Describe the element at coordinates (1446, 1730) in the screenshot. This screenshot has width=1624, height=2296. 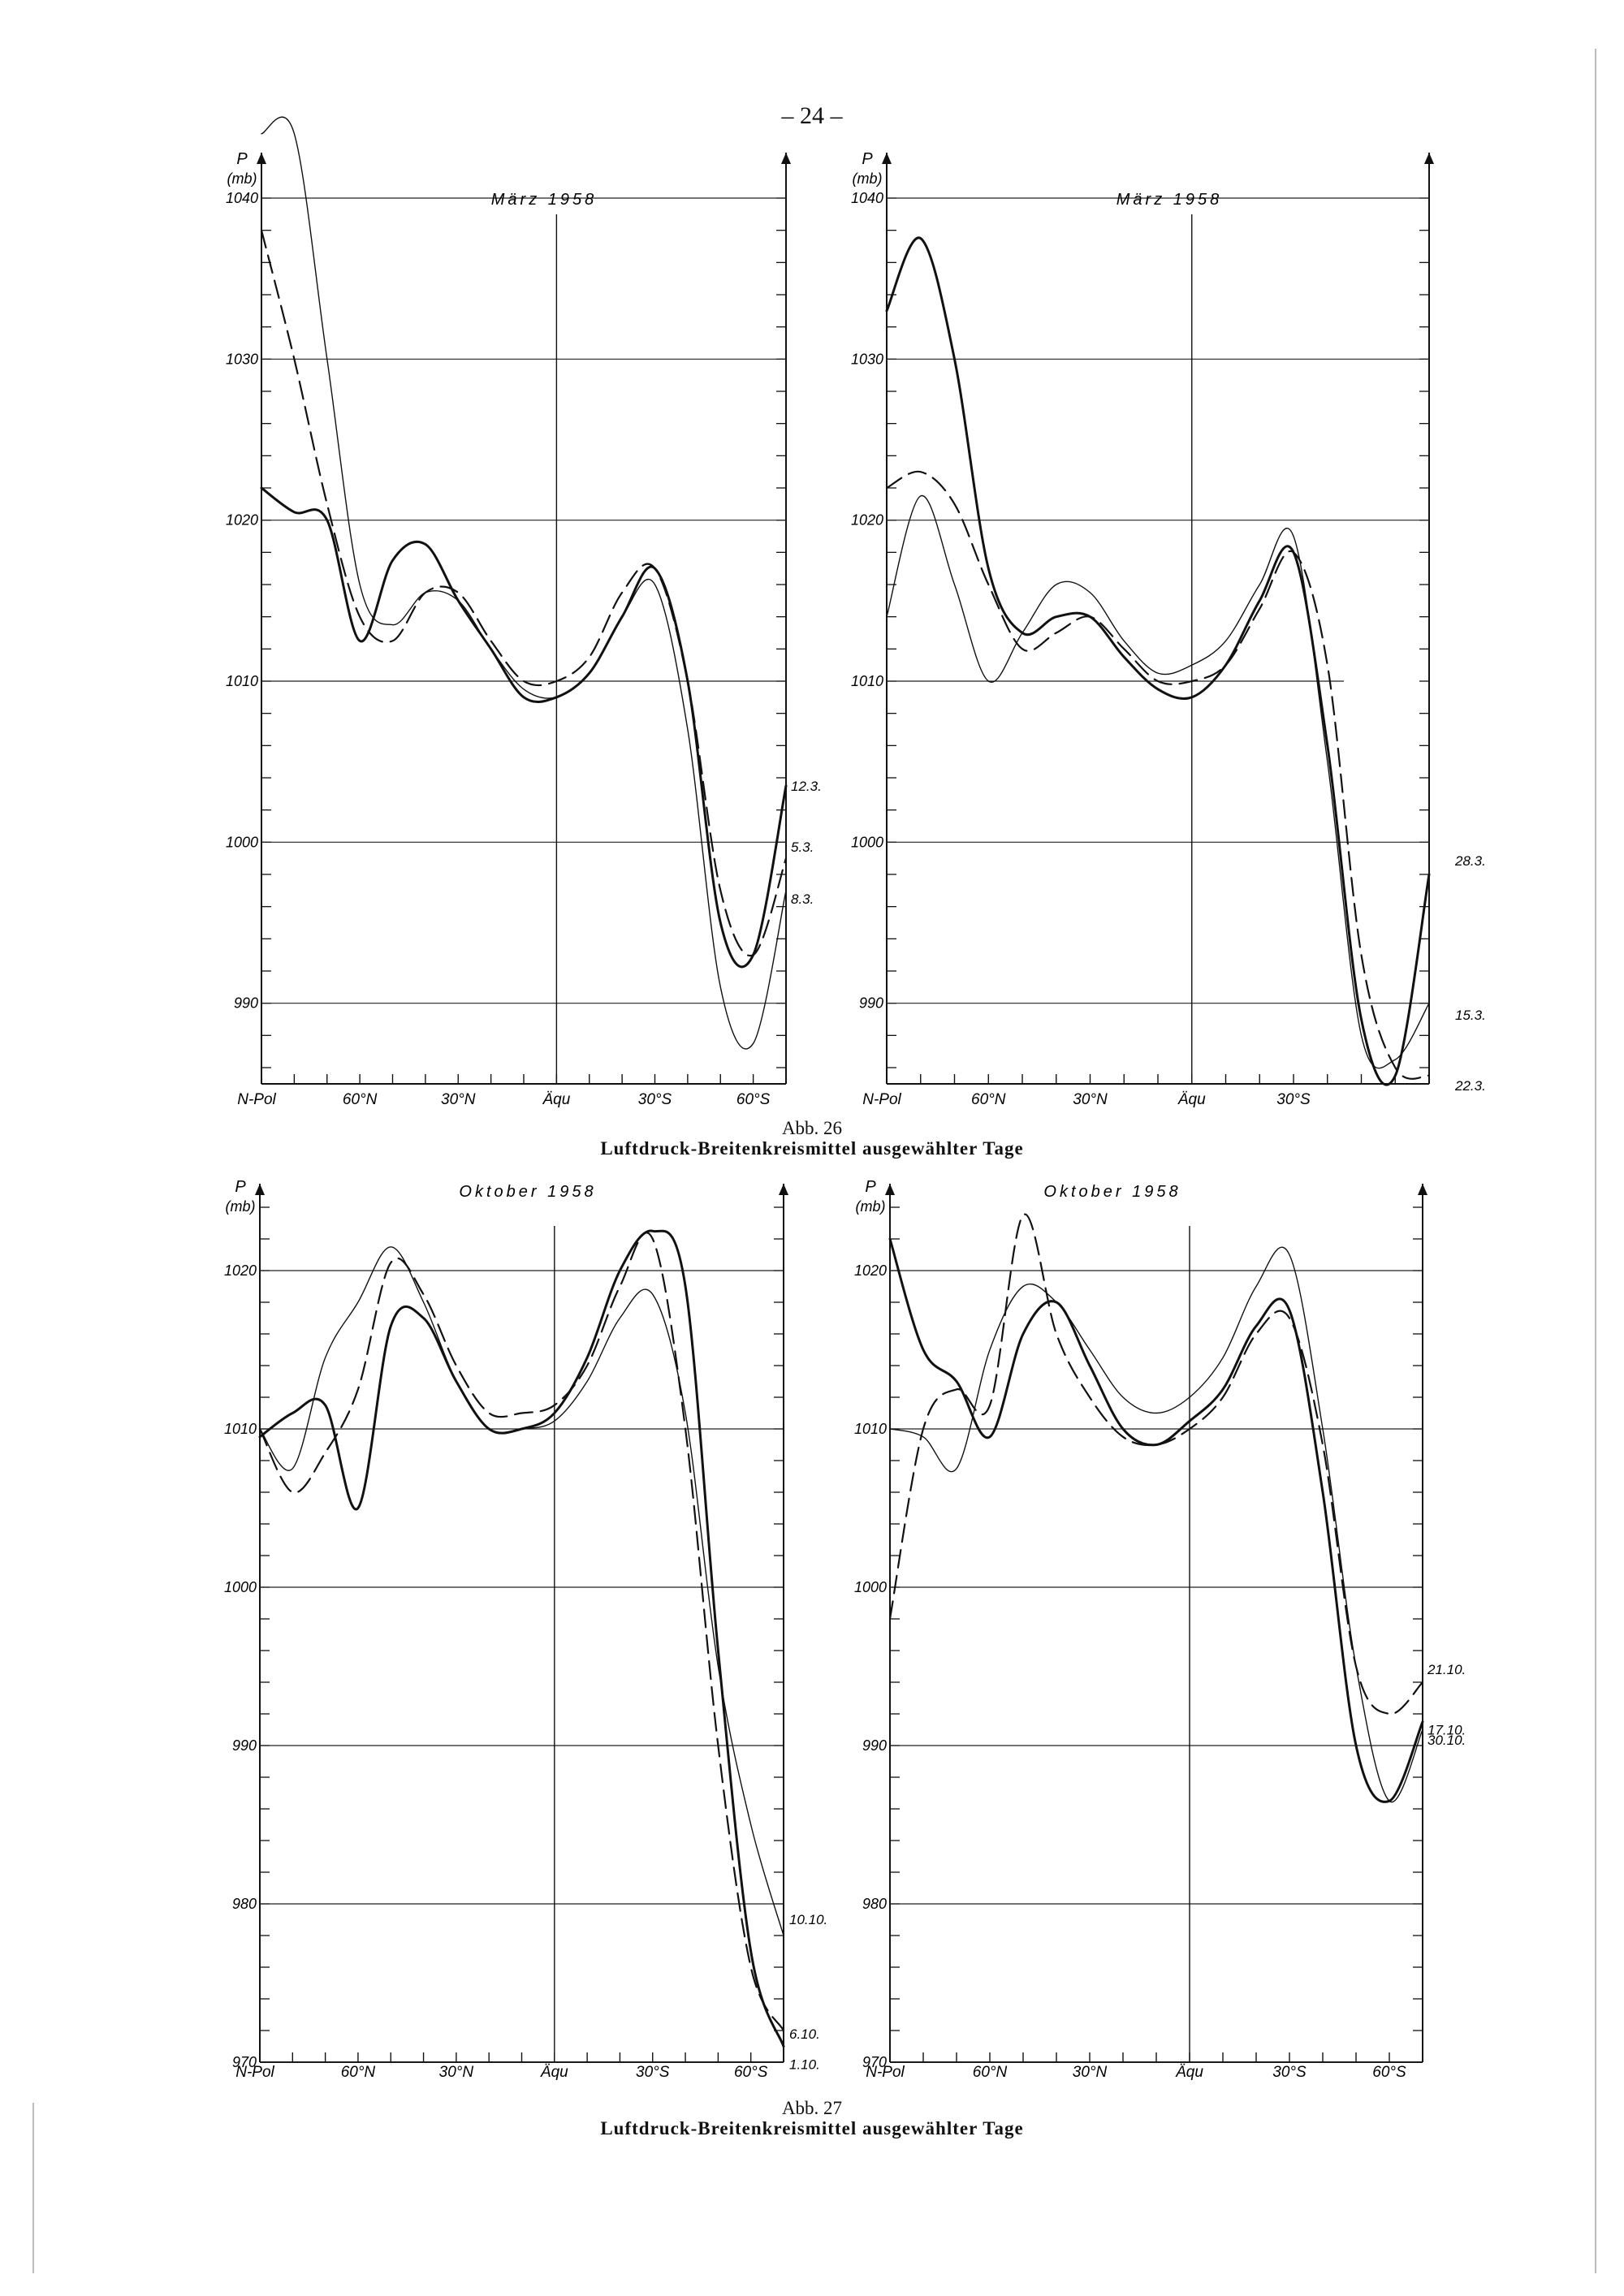
I see `series-label: 17.10.` at that location.